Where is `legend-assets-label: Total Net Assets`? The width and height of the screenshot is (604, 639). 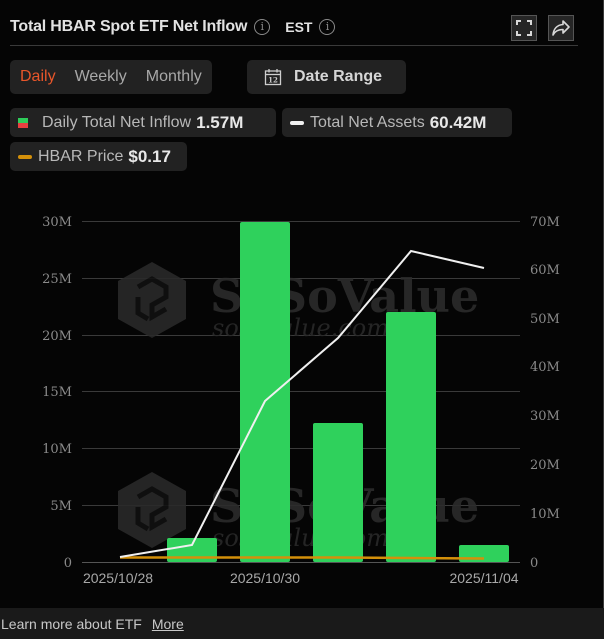 legend-assets-label: Total Net Assets is located at coordinates (367, 122).